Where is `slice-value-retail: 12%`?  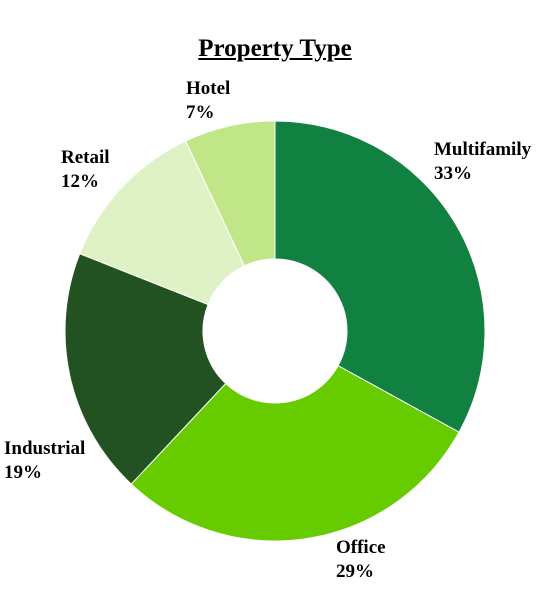 slice-value-retail: 12% is located at coordinates (80, 181).